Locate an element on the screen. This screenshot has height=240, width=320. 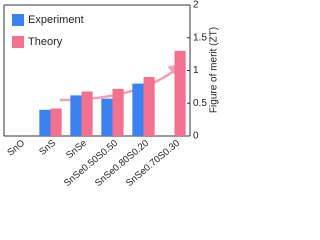
y-tick-label: 1 is located at coordinates (196, 70).